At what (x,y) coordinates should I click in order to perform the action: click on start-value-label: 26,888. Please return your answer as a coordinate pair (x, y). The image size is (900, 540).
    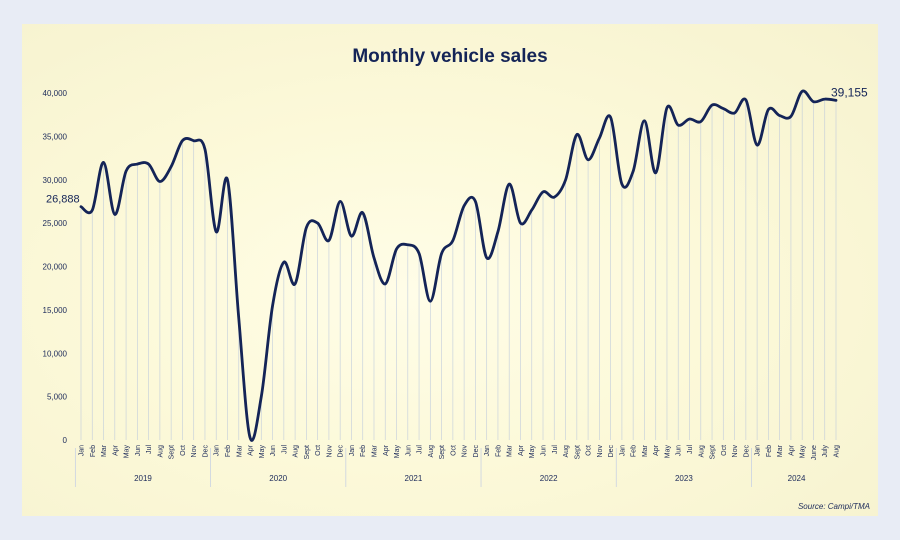
    Looking at the image, I should click on (63, 200).